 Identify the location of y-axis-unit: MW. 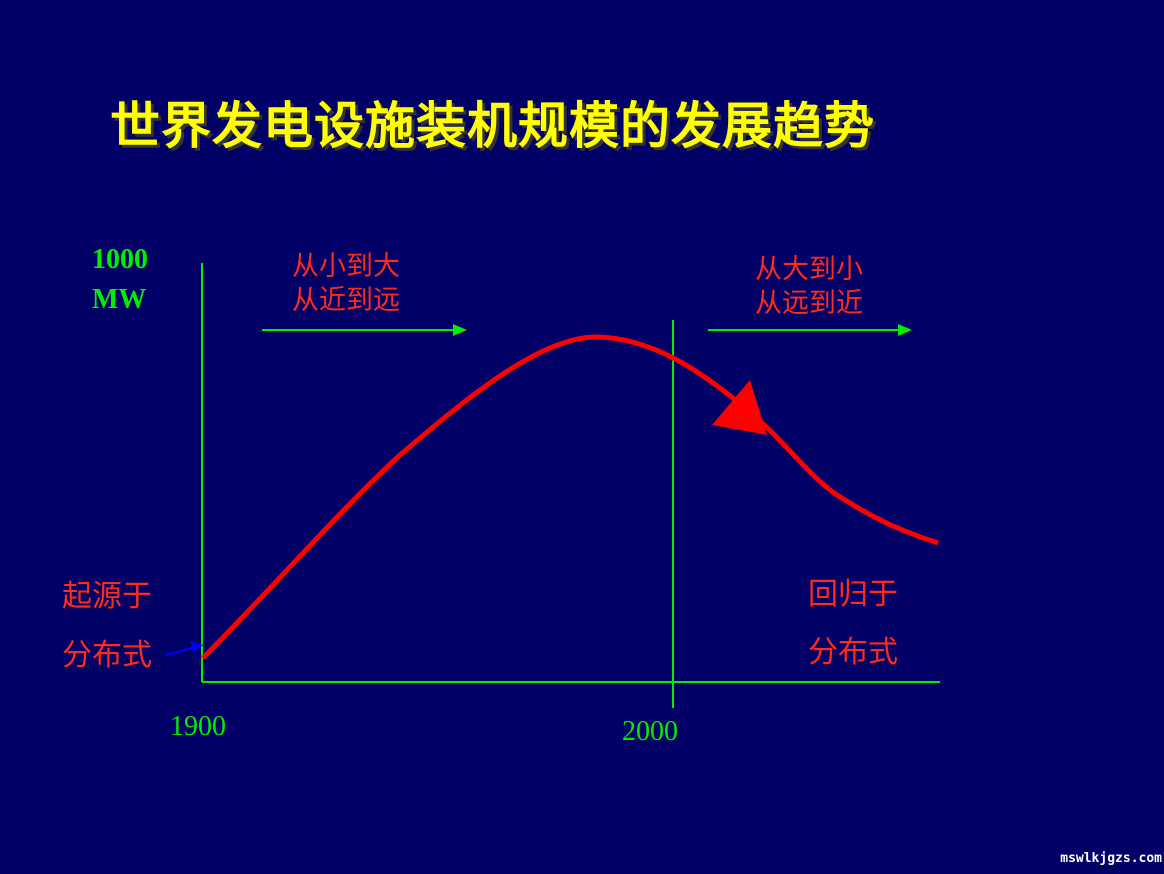
(119, 299).